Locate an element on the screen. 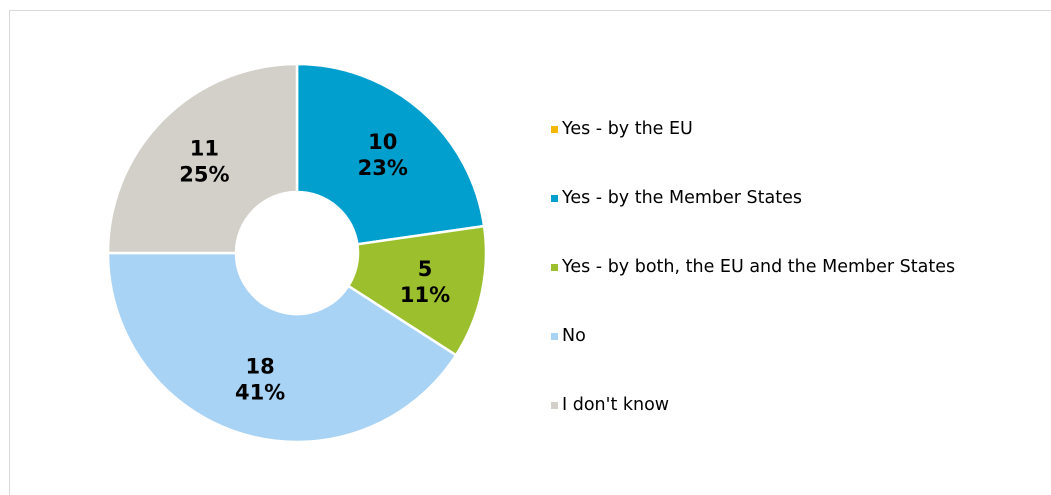 The height and width of the screenshot is (495, 1051). legend-item-dont-know: I don't know is located at coordinates (610, 405).